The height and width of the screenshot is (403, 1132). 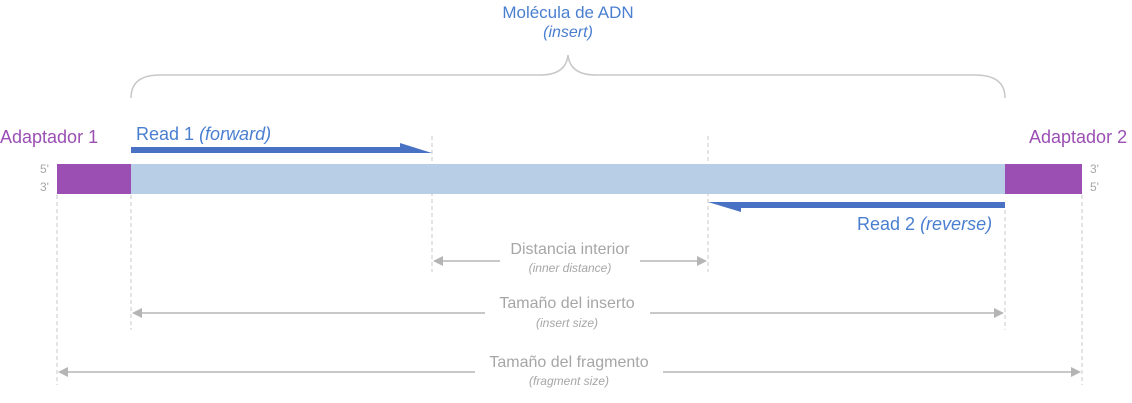 I want to click on read-1-name: Read 1, so click(x=165, y=134).